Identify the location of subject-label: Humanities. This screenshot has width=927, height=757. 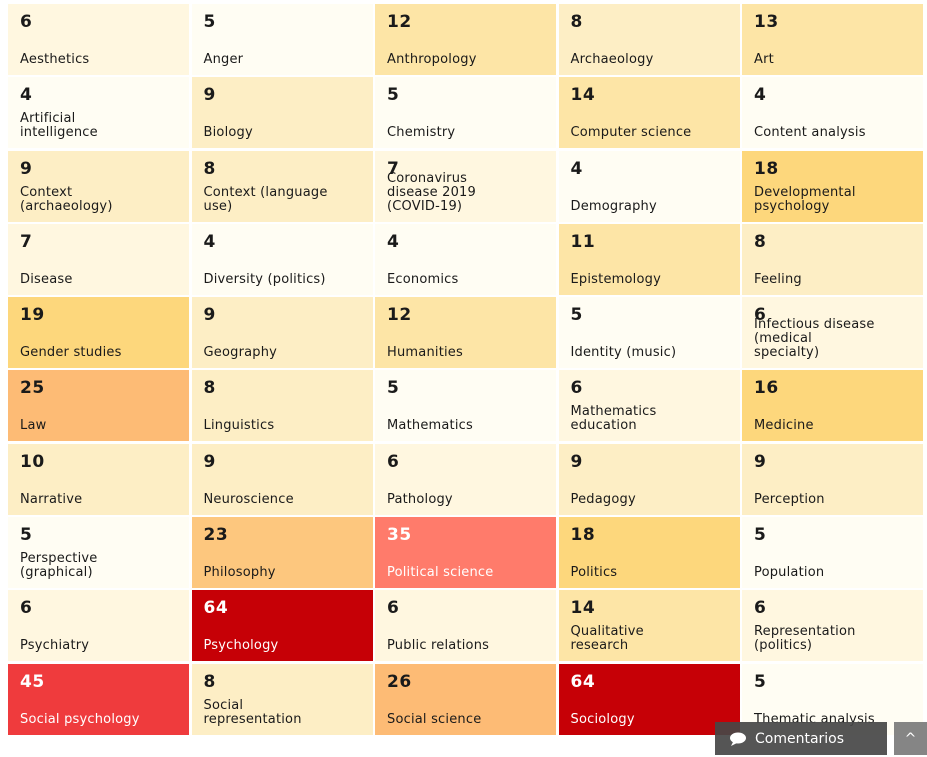
(425, 353).